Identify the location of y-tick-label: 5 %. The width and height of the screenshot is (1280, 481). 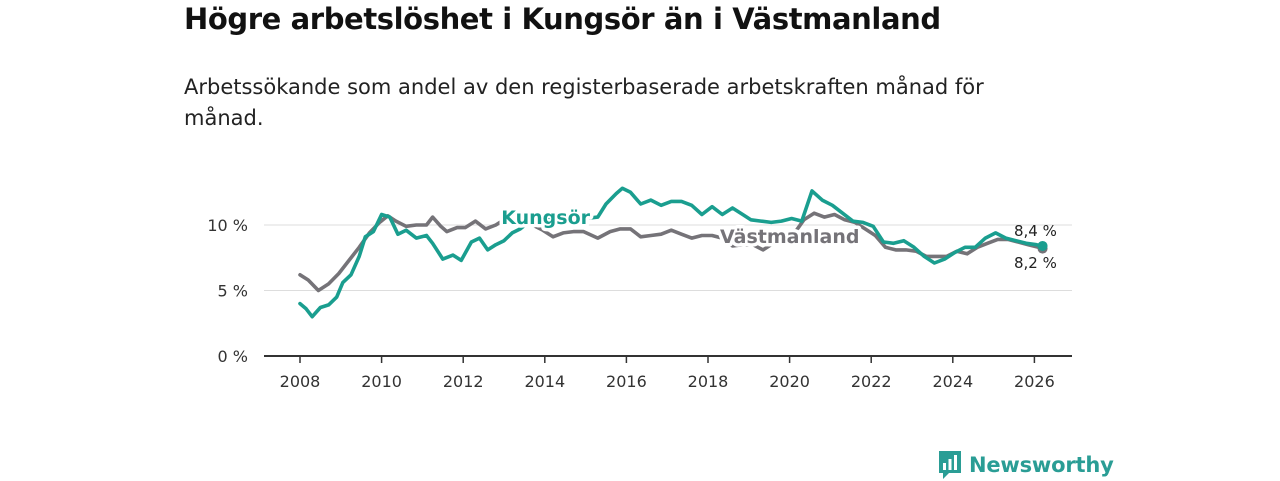
(233, 291).